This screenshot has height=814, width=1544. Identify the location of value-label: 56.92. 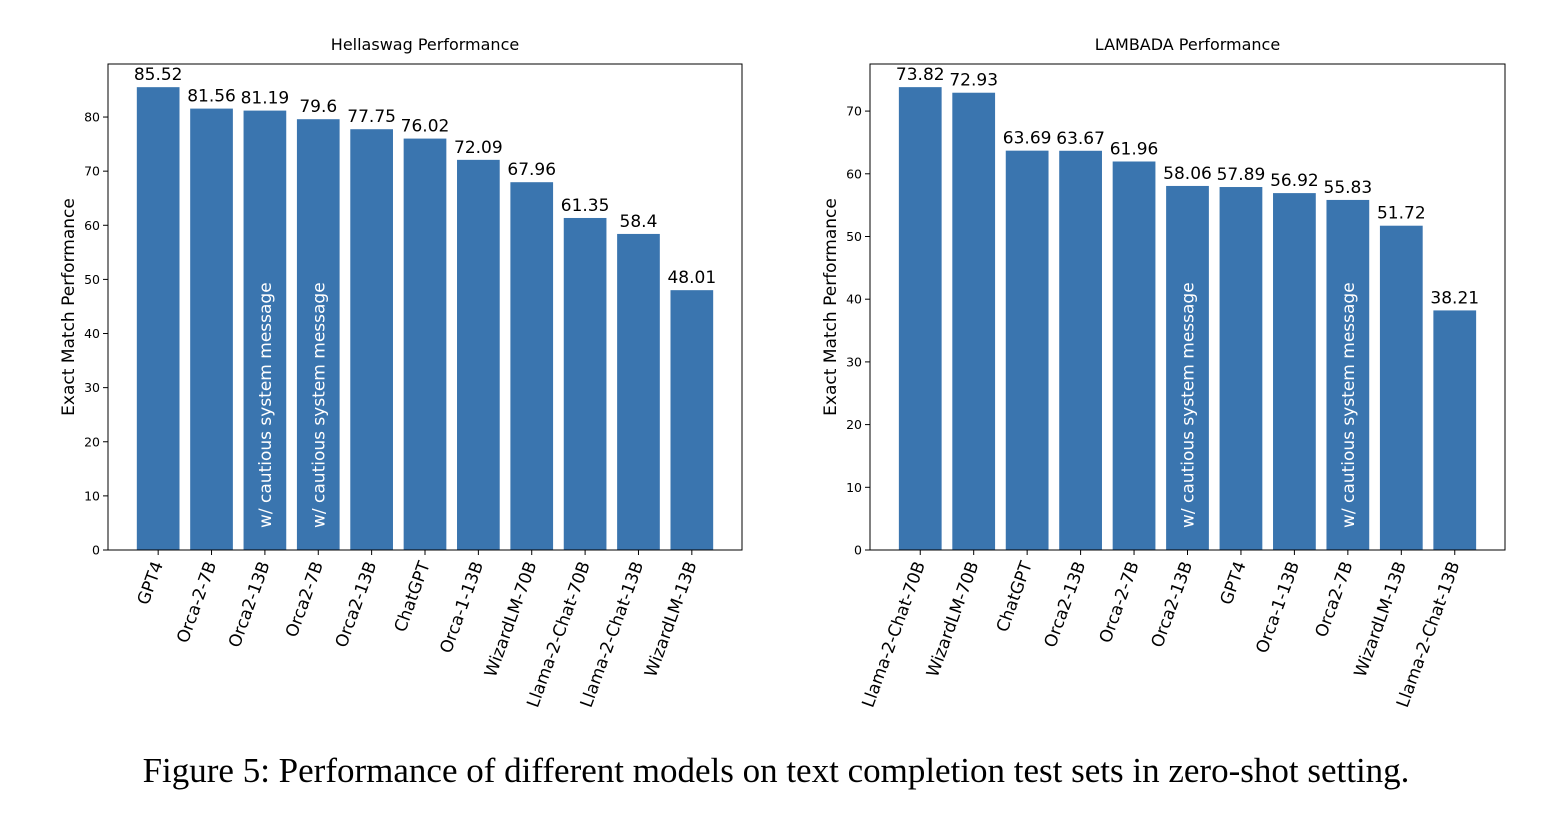
(1294, 181).